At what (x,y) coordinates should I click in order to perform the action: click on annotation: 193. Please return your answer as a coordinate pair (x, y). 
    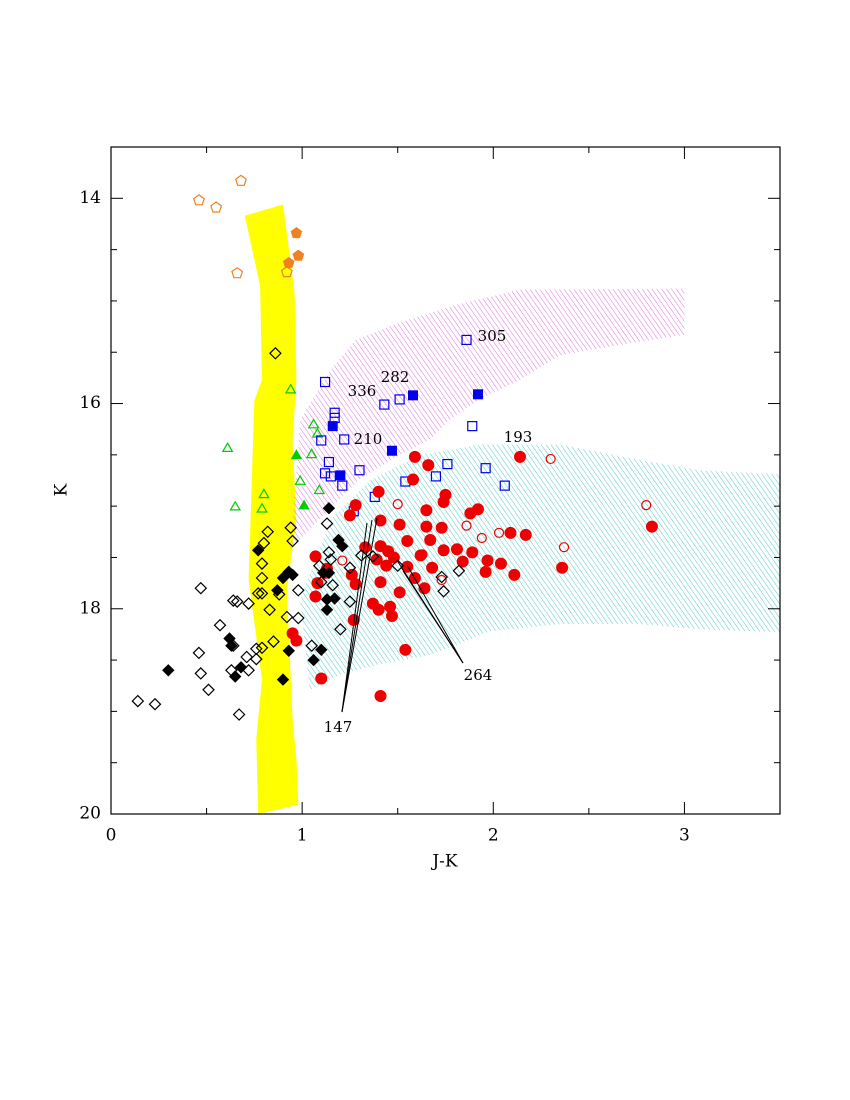
    Looking at the image, I should click on (518, 437).